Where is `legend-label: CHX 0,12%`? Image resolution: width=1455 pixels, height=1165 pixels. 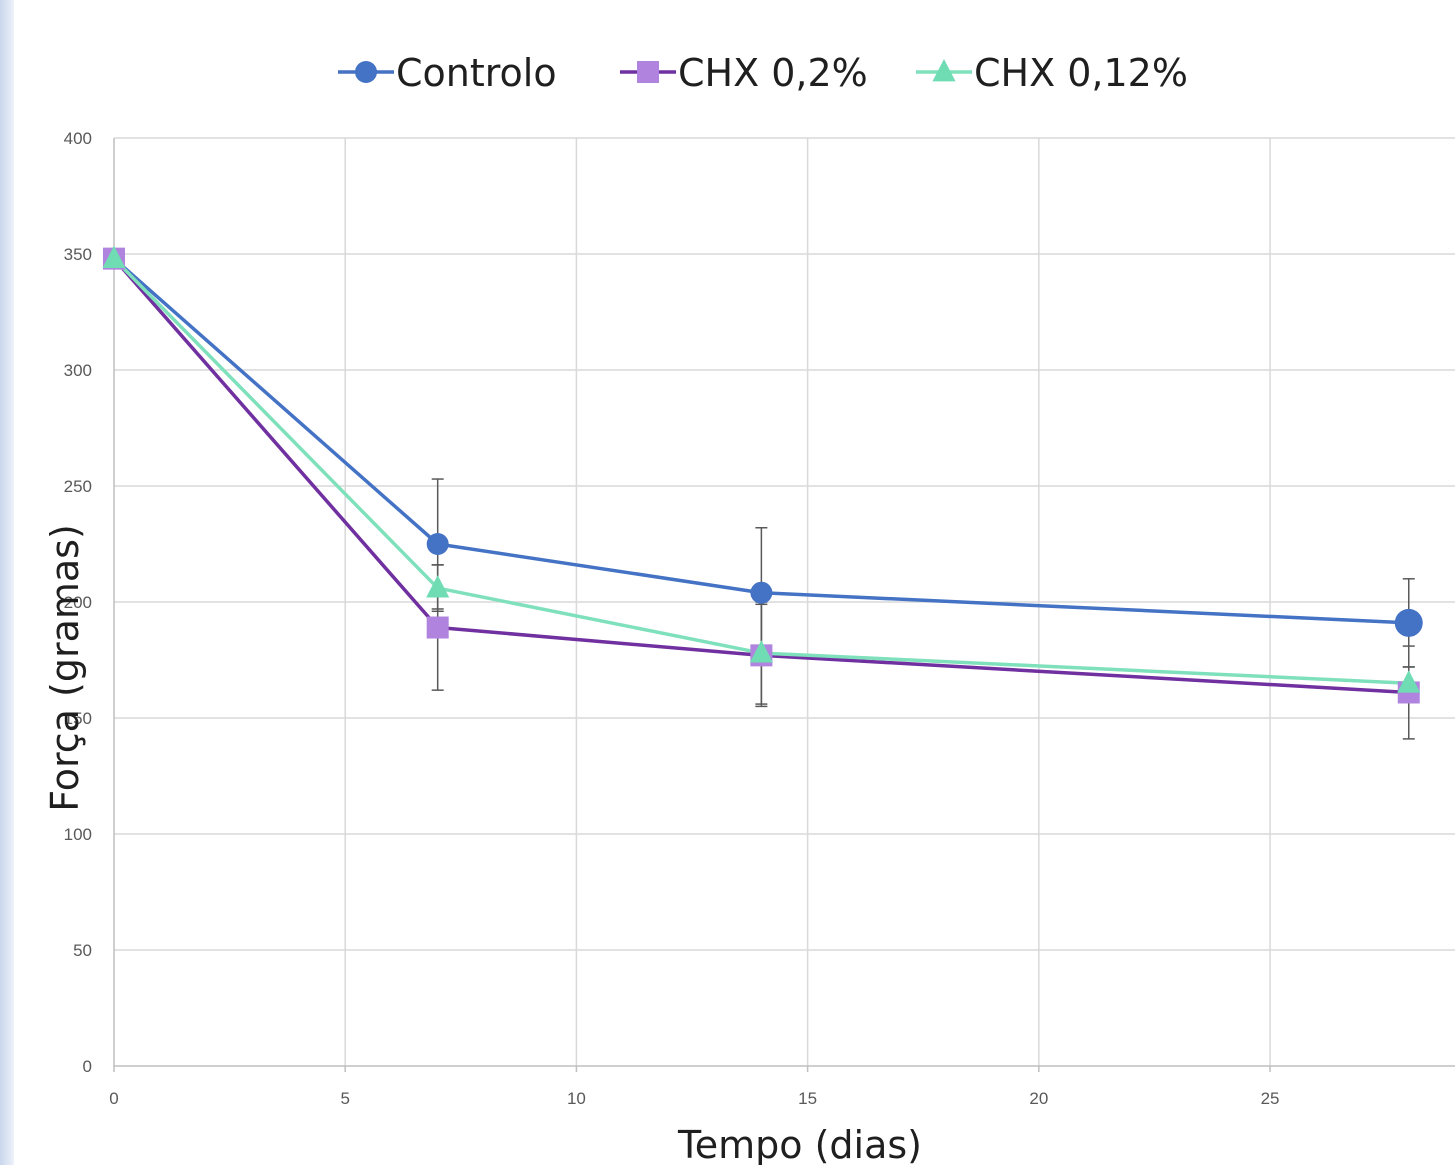
legend-label: CHX 0,12% is located at coordinates (1081, 73).